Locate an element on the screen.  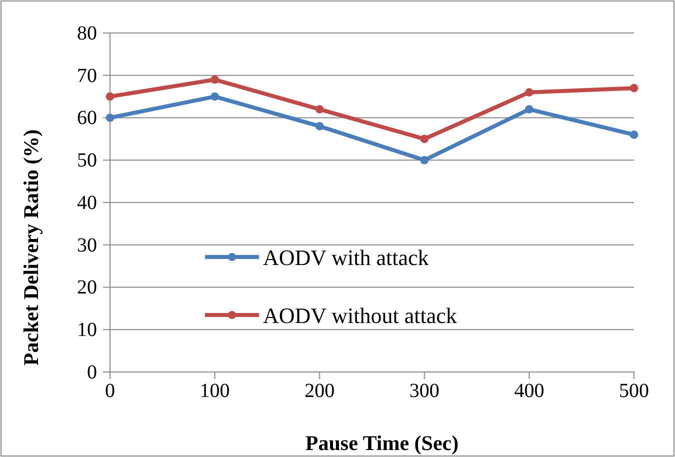
y-axis-title: Packet Delivery Ratio (%) is located at coordinates (31, 247).